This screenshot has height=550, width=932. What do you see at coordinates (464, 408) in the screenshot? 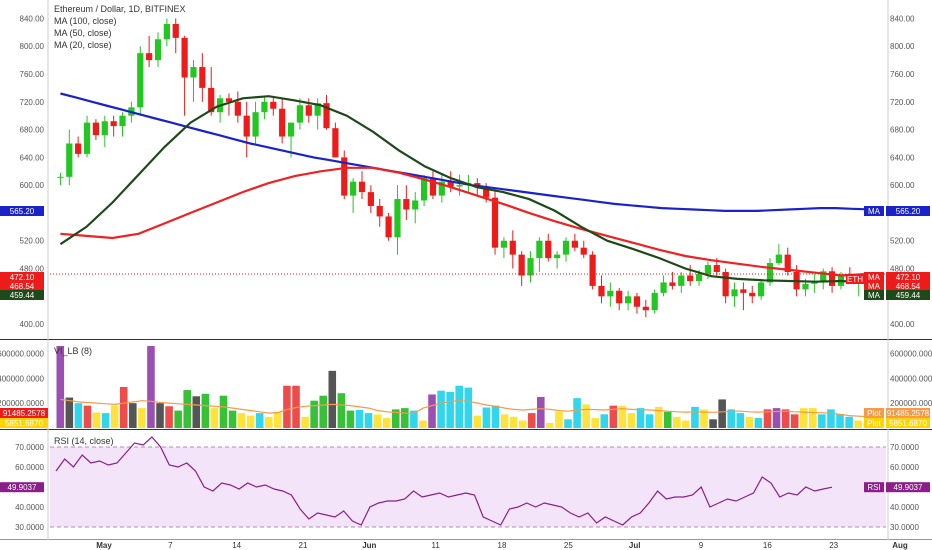
I see `volume-ma-line` at bounding box center [464, 408].